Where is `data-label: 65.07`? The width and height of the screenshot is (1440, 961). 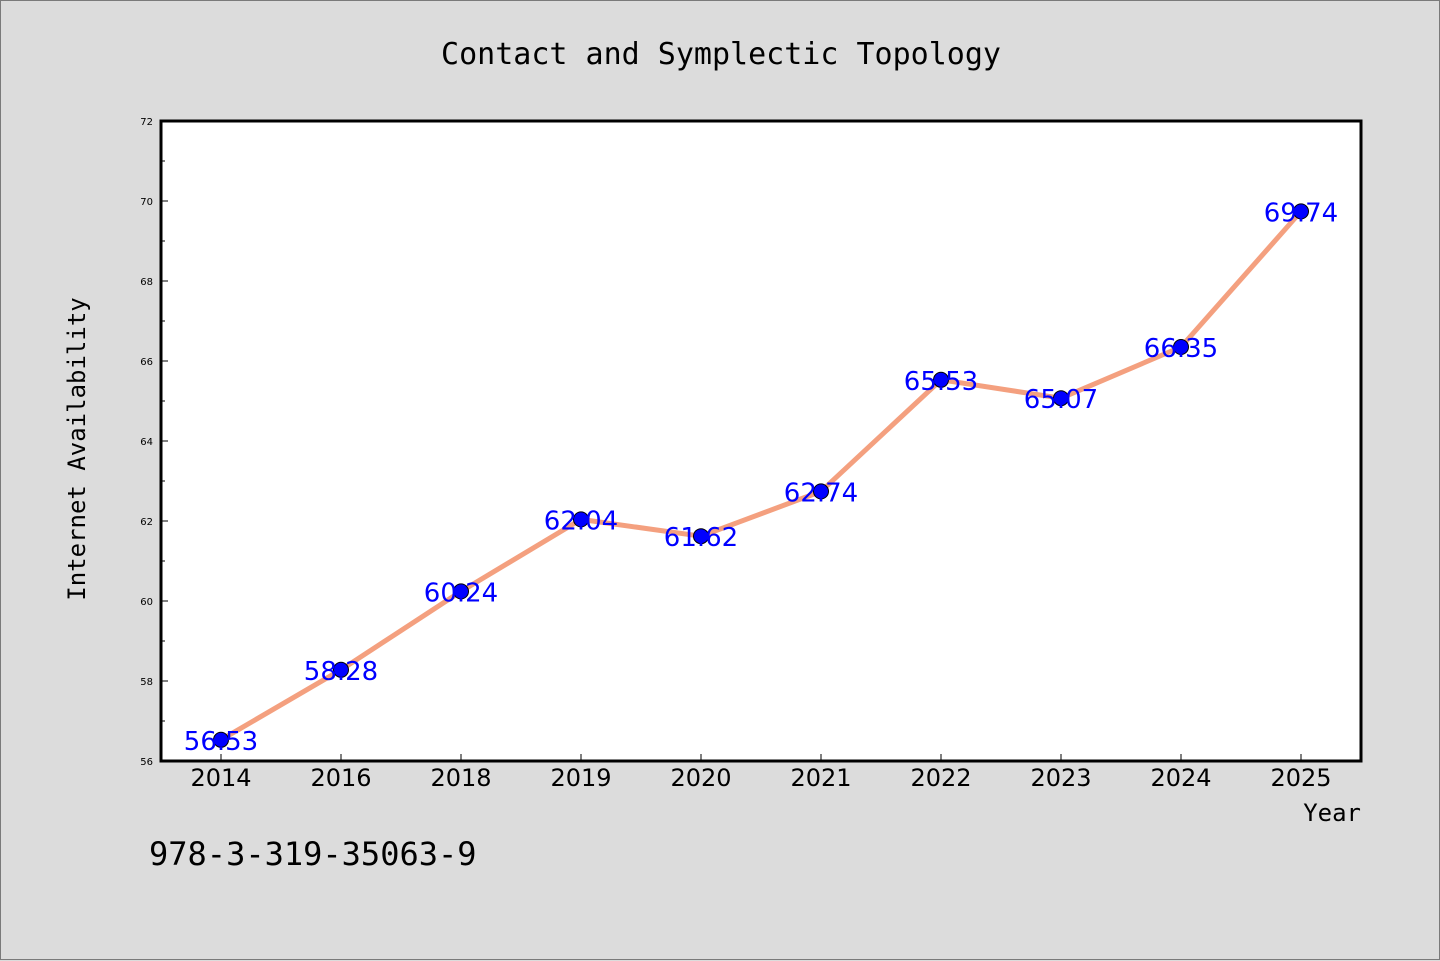 data-label: 65.07 is located at coordinates (1061, 400).